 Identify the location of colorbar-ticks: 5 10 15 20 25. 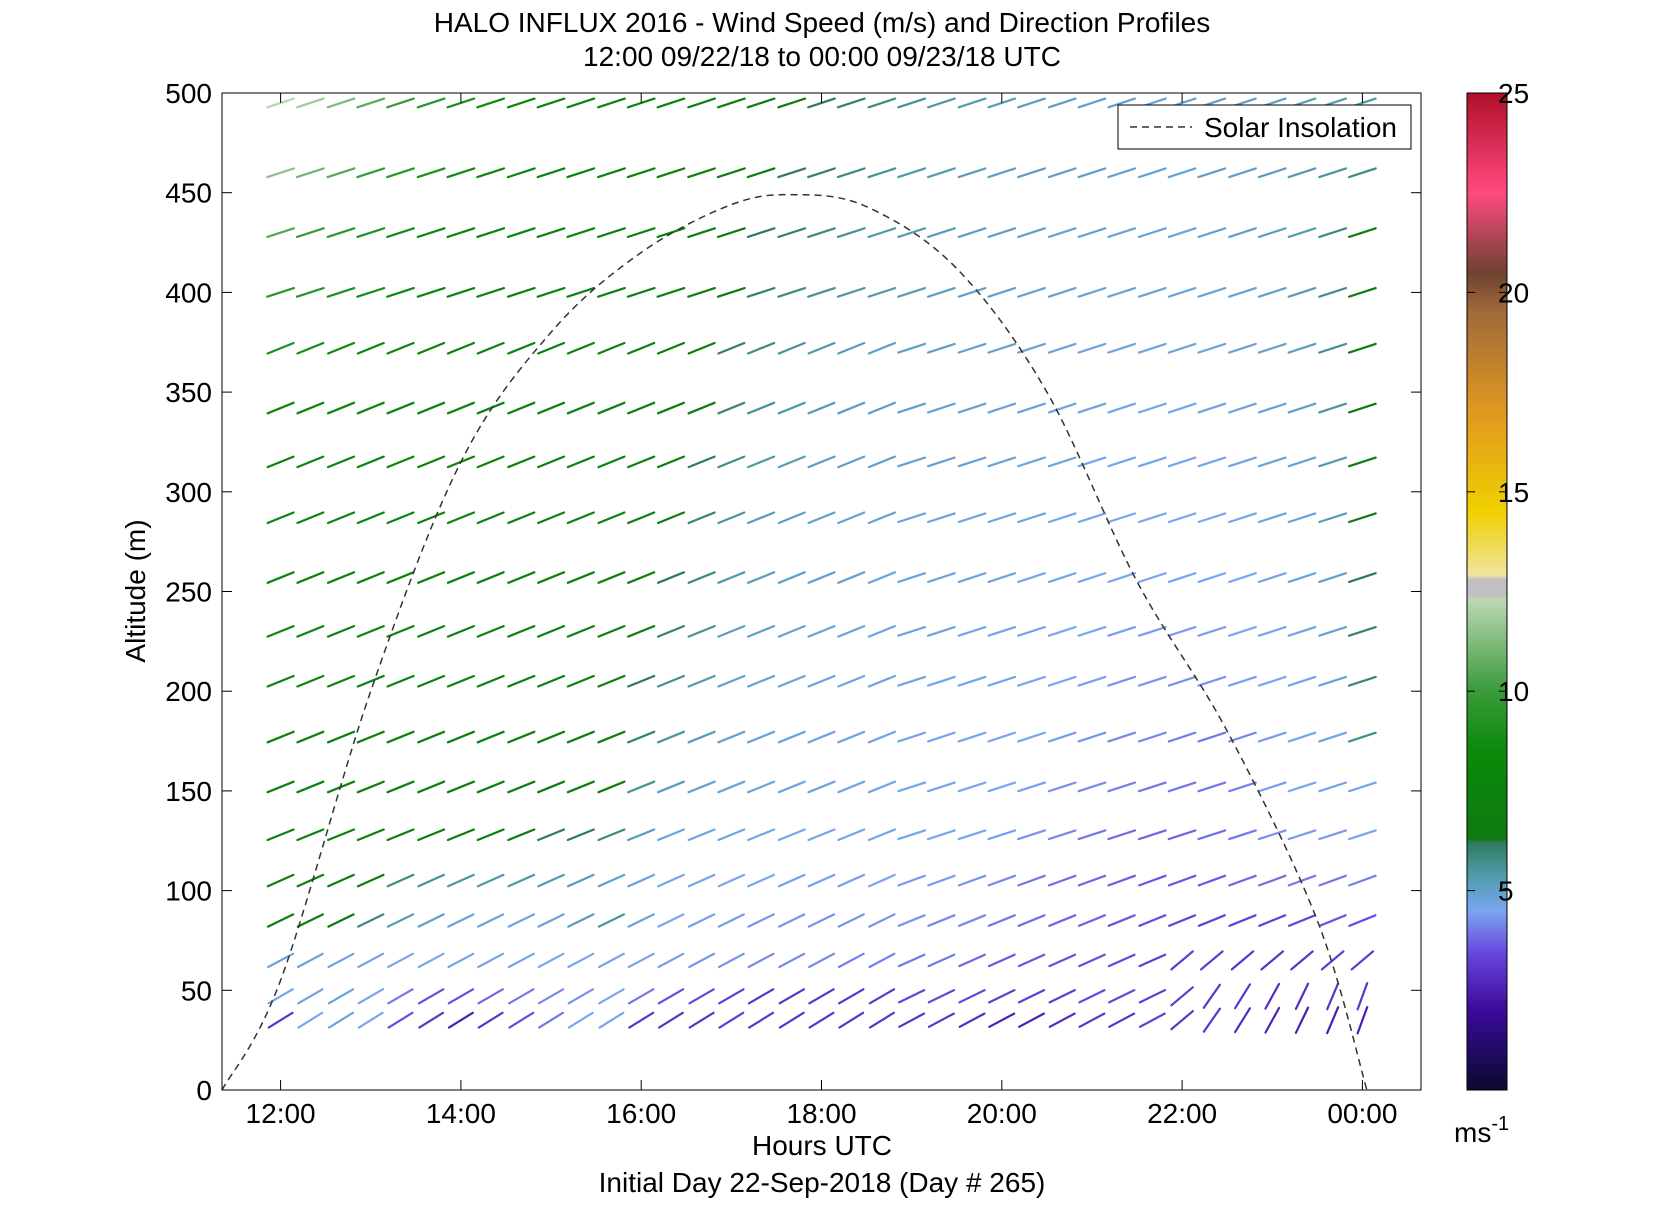
(1498, 492).